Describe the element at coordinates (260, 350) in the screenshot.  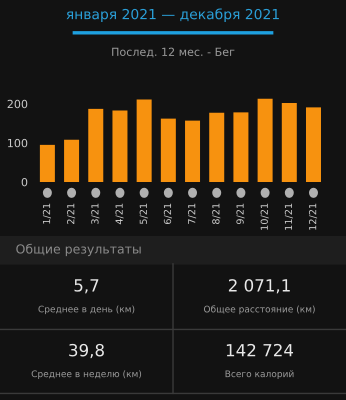
I see `text: 142 724` at that location.